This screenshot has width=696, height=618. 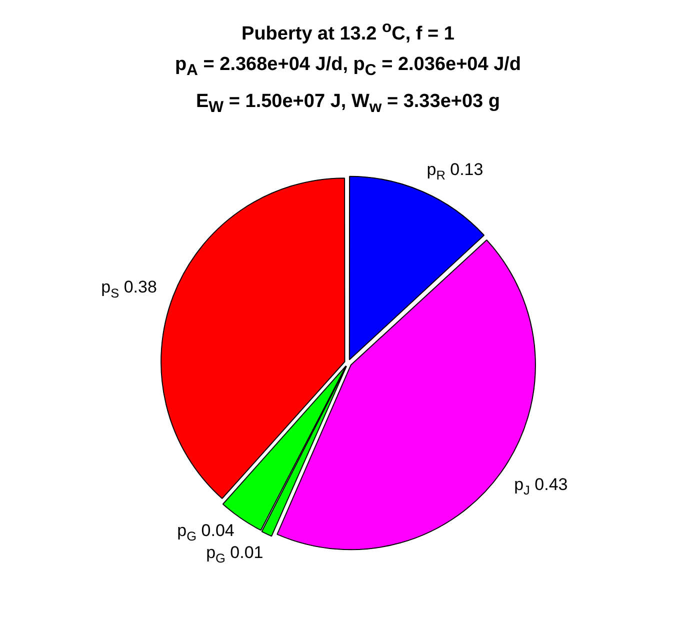 I want to click on data-label: 0.04, so click(x=215, y=530).